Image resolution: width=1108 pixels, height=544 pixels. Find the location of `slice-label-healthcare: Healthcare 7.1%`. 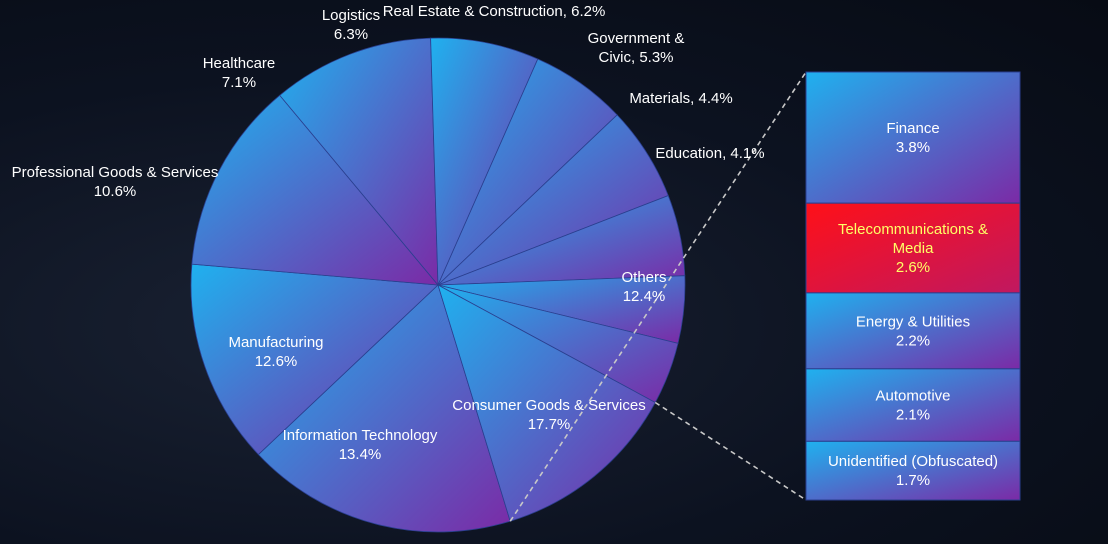

slice-label-healthcare: Healthcare 7.1% is located at coordinates (239, 73).